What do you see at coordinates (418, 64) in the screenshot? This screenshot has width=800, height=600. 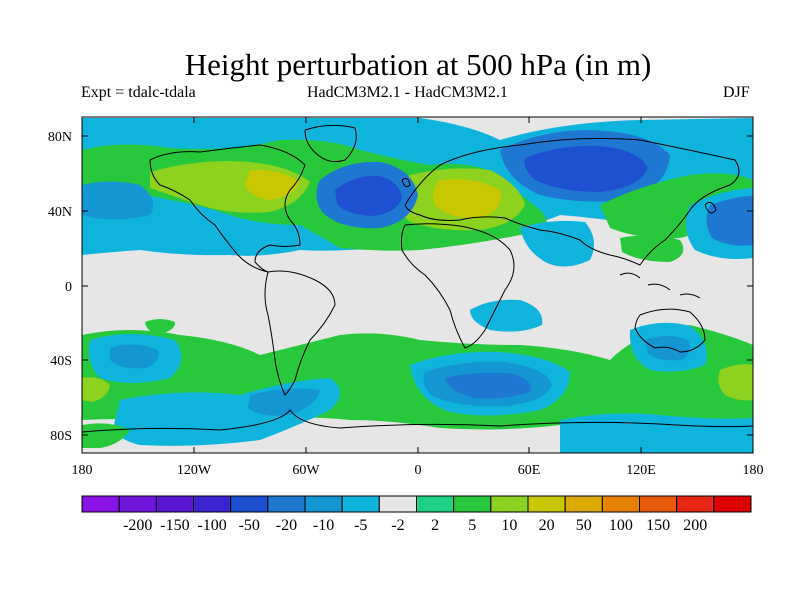 I see `plot-title: Height perturbation at 500 hPa (in m)` at bounding box center [418, 64].